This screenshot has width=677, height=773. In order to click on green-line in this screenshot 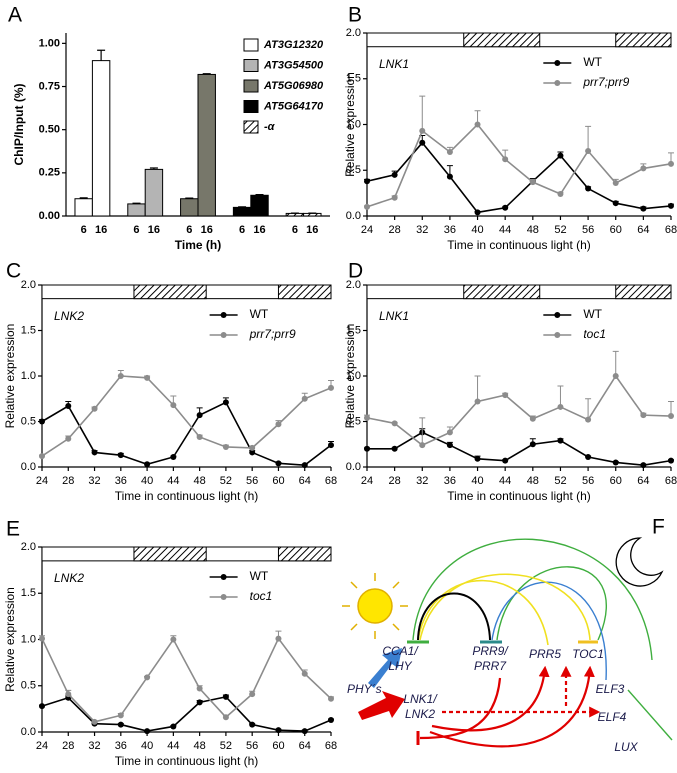, I will do `click(650, 715)`.